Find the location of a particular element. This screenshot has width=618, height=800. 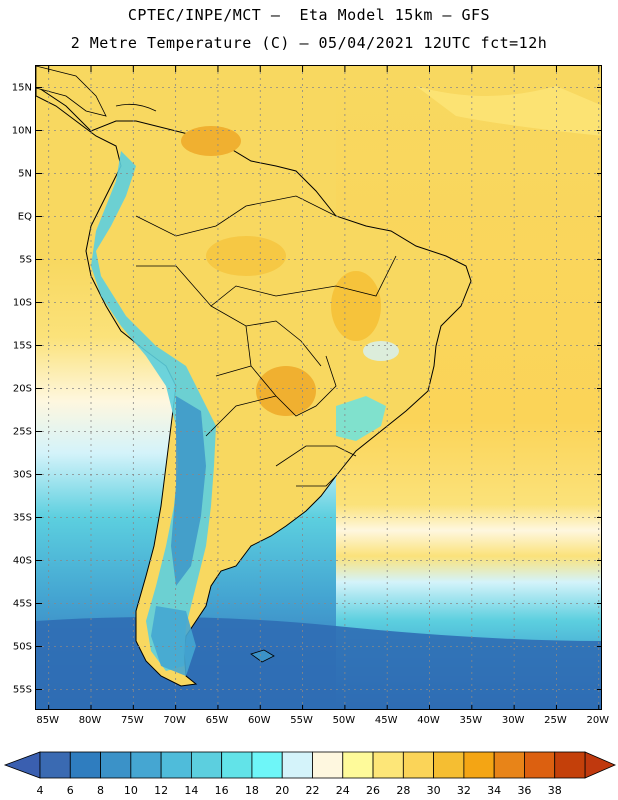

title-line-1: CPTEC/INPE/MCT – Eta Model 15km – GFS is located at coordinates (309, 15).